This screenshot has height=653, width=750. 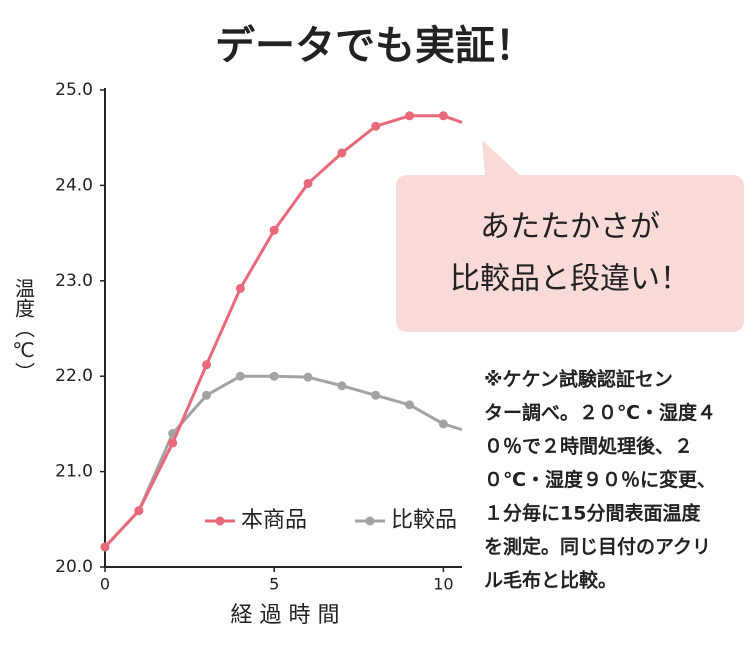 I want to click on note-line: ター調べ。２０℃・湿度４, so click(x=600, y=412).